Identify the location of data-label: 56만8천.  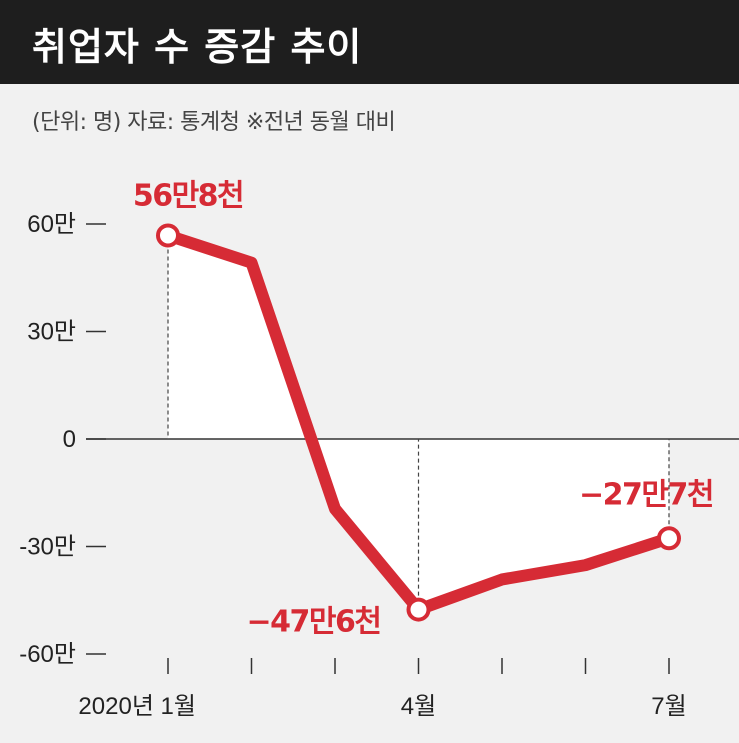
(188, 195).